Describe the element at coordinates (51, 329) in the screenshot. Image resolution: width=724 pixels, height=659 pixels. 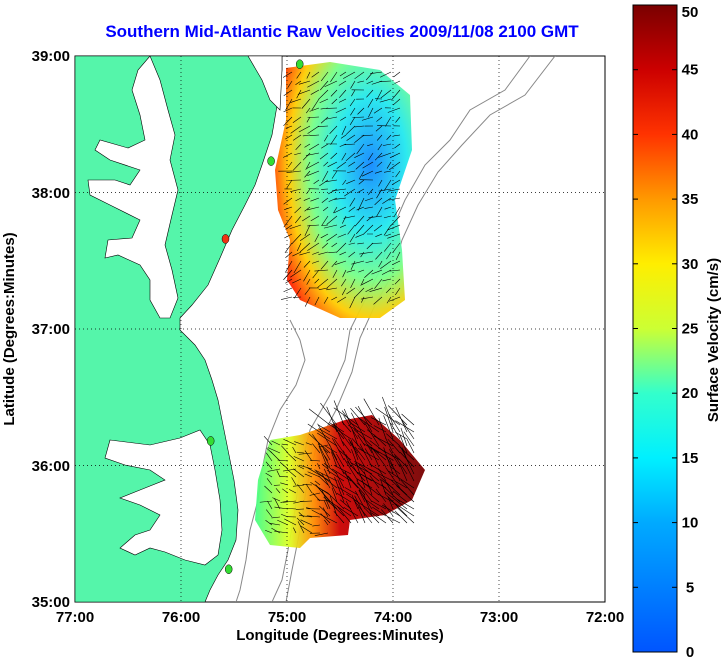
I see `y-tick-label: 37:00` at that location.